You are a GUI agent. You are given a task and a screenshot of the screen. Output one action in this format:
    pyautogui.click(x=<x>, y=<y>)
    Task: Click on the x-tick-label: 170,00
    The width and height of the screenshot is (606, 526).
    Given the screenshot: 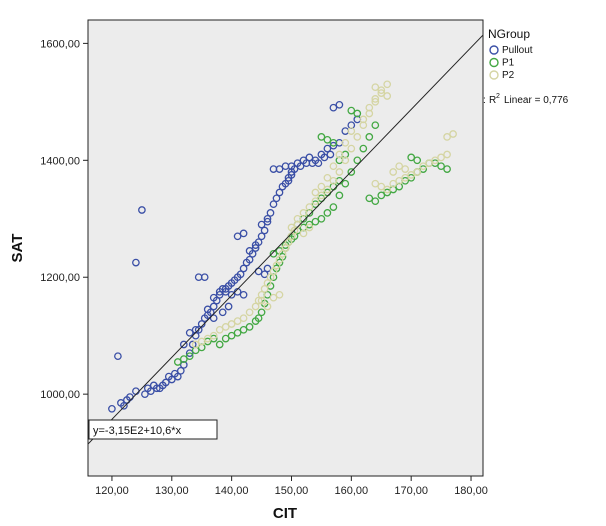 What is the action you would take?
    pyautogui.click(x=411, y=491)
    